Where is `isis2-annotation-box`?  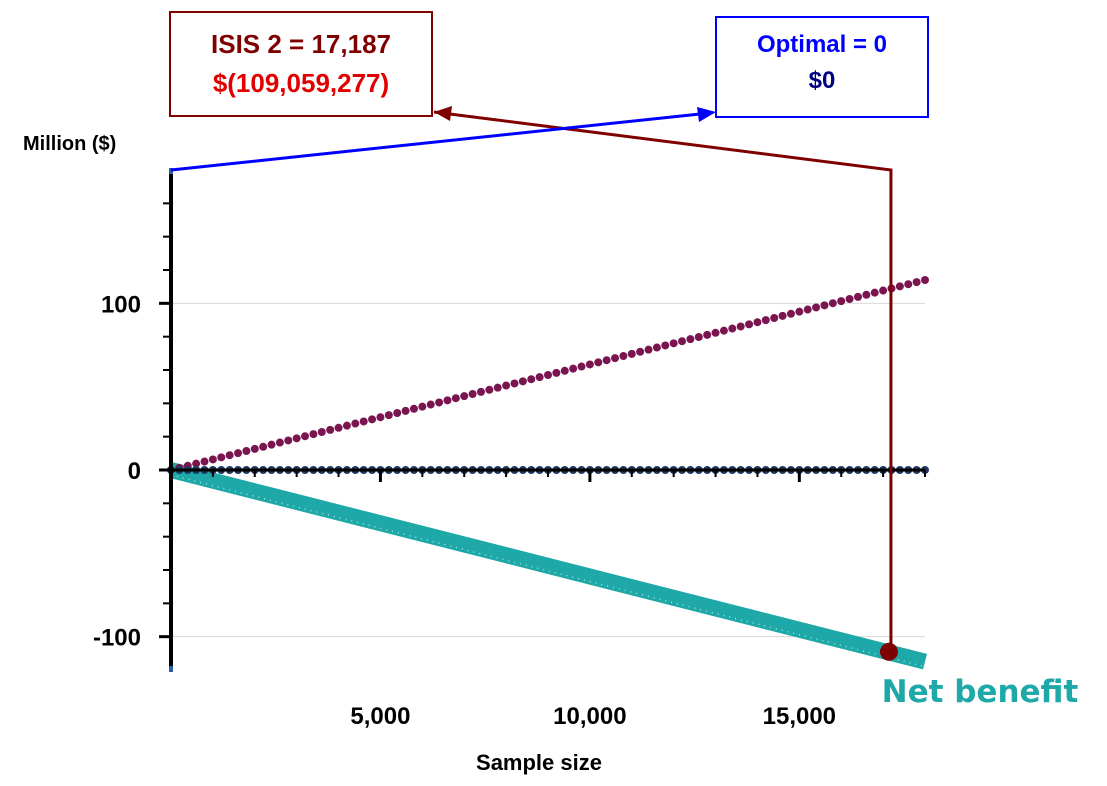
isis2-annotation-box is located at coordinates (301, 64).